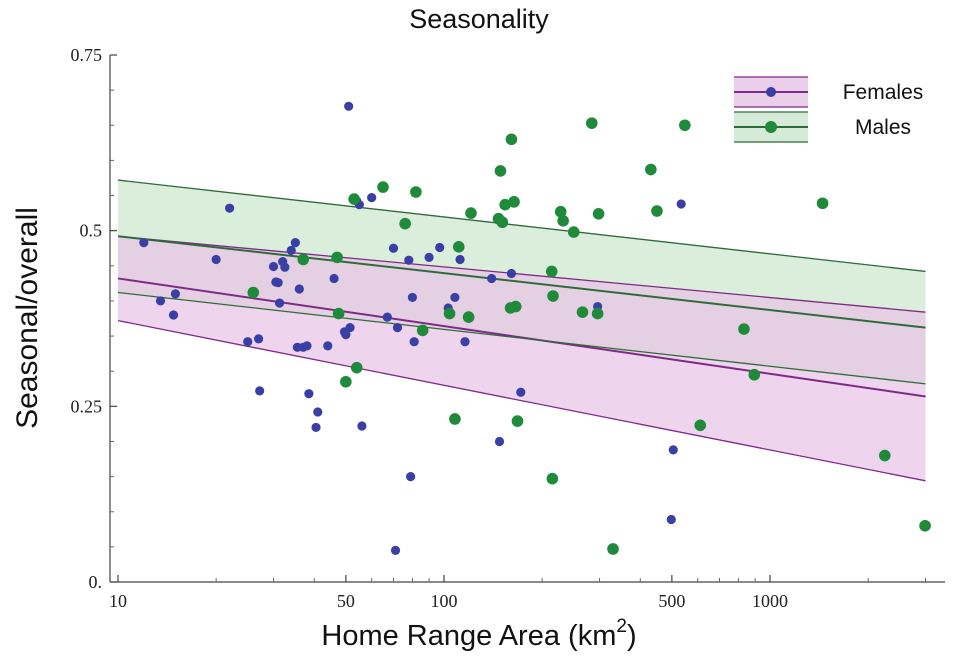  I want to click on band-lower-males, so click(521, 338).